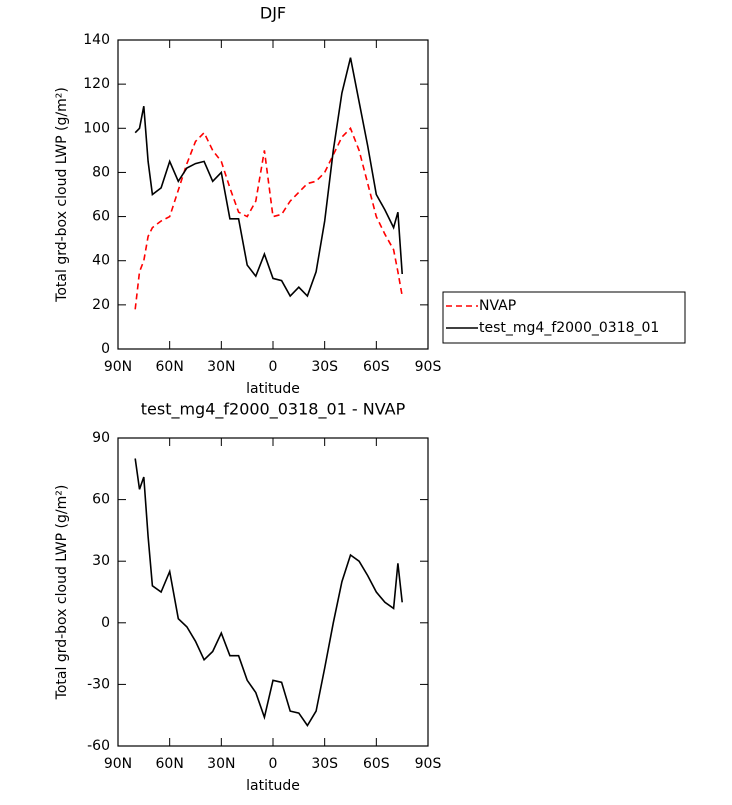 Image resolution: width=732 pixels, height=805 pixels. What do you see at coordinates (101, 561) in the screenshot?
I see `y-tick-label: 30` at bounding box center [101, 561].